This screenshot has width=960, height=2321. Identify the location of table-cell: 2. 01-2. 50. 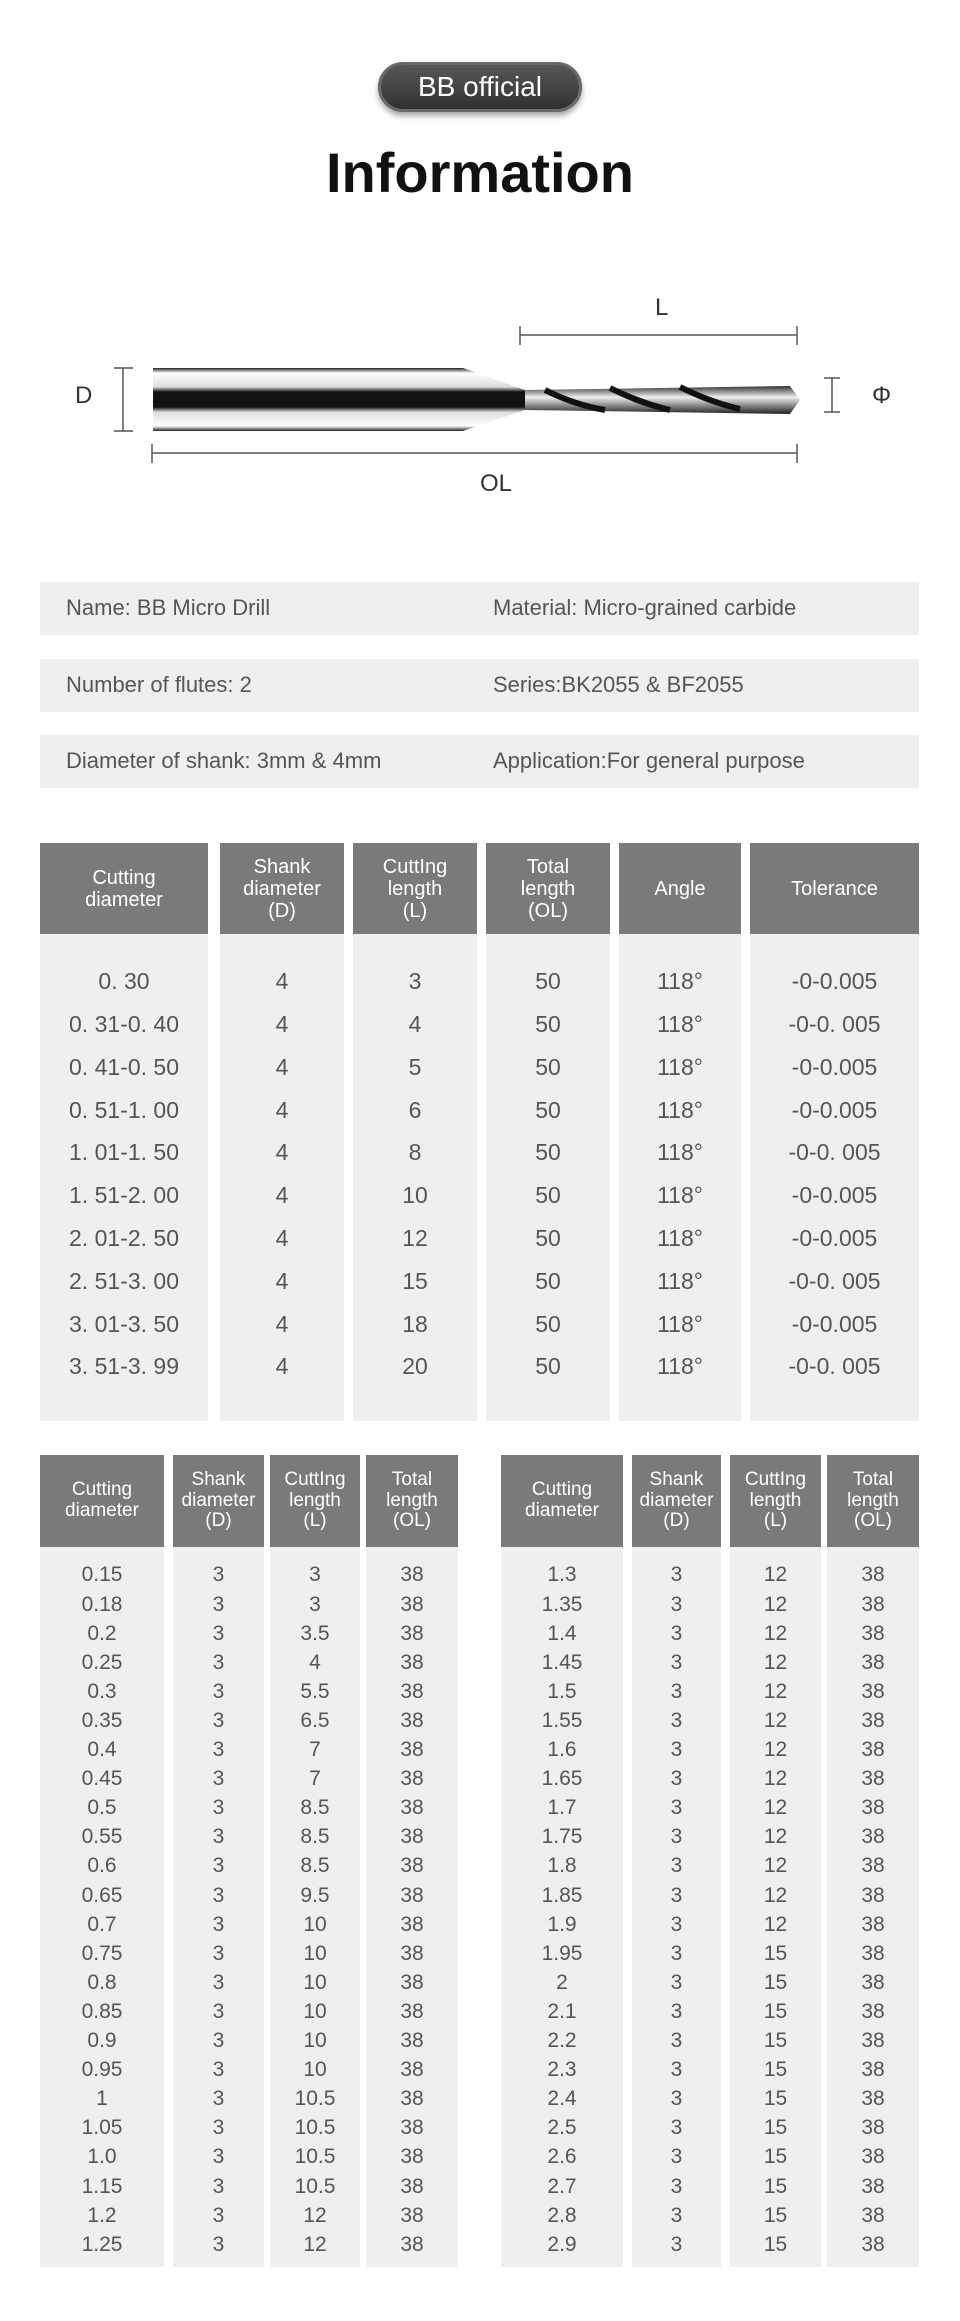
(124, 1238).